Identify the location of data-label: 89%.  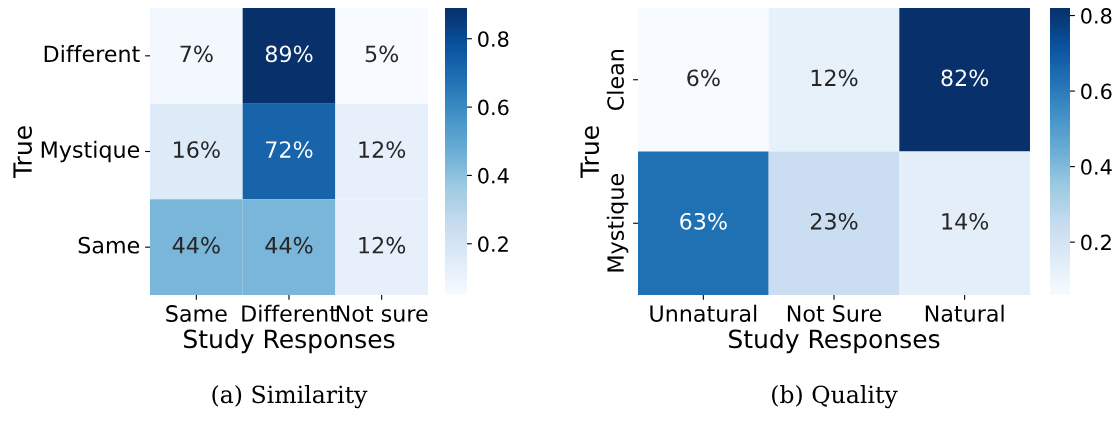
(289, 54).